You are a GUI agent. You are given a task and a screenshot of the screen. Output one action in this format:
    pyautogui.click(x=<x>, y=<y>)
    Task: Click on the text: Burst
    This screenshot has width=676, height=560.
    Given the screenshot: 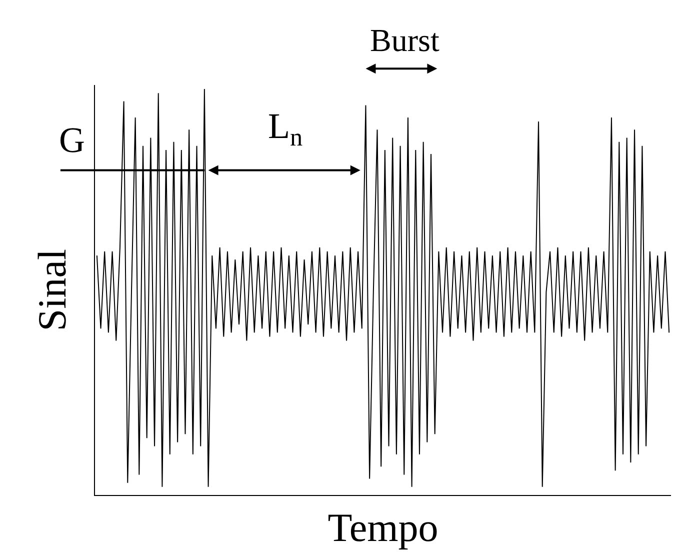 What is the action you would take?
    pyautogui.click(x=405, y=40)
    